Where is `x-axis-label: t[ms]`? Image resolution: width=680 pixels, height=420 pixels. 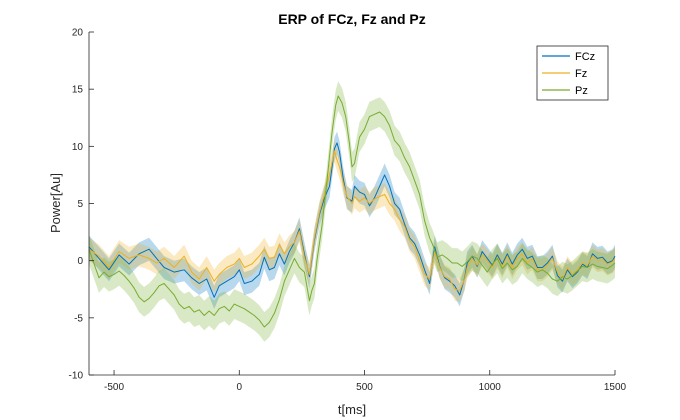
x-axis-label: t[ms] is located at coordinates (352, 409).